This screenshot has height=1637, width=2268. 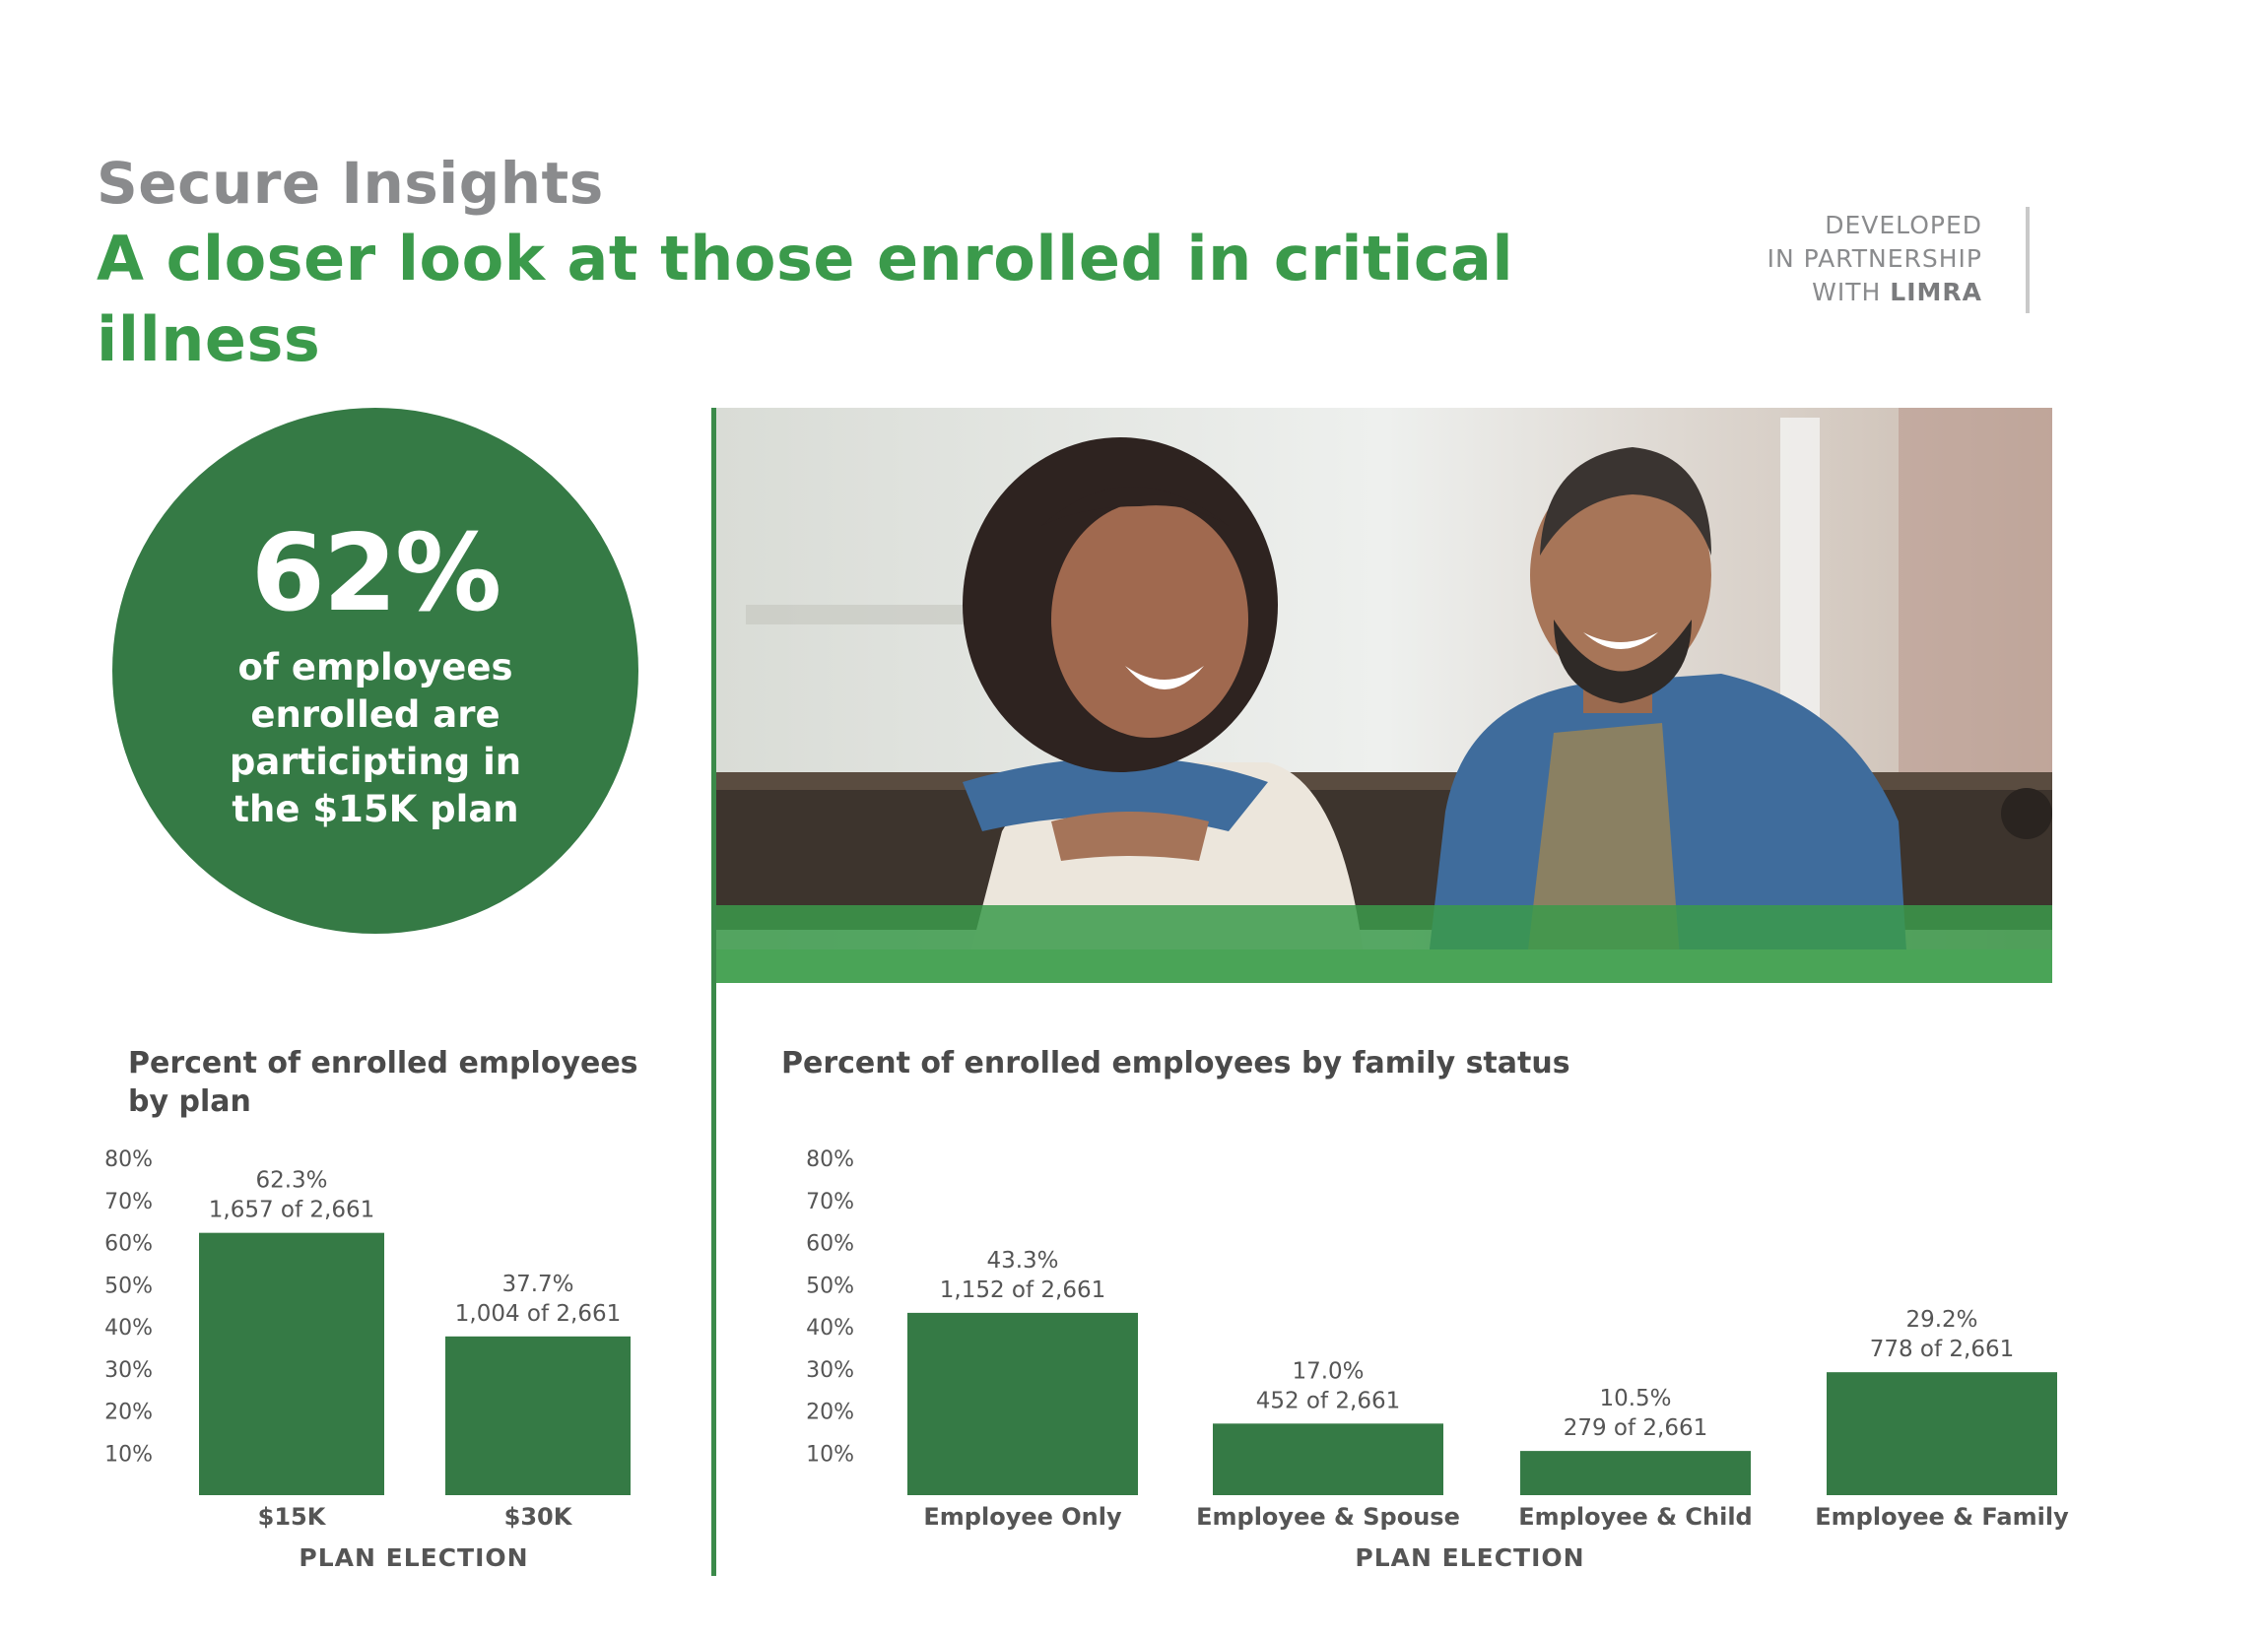 I want to click on bar-count-label: 1,657 of 2,661, so click(x=291, y=1211).